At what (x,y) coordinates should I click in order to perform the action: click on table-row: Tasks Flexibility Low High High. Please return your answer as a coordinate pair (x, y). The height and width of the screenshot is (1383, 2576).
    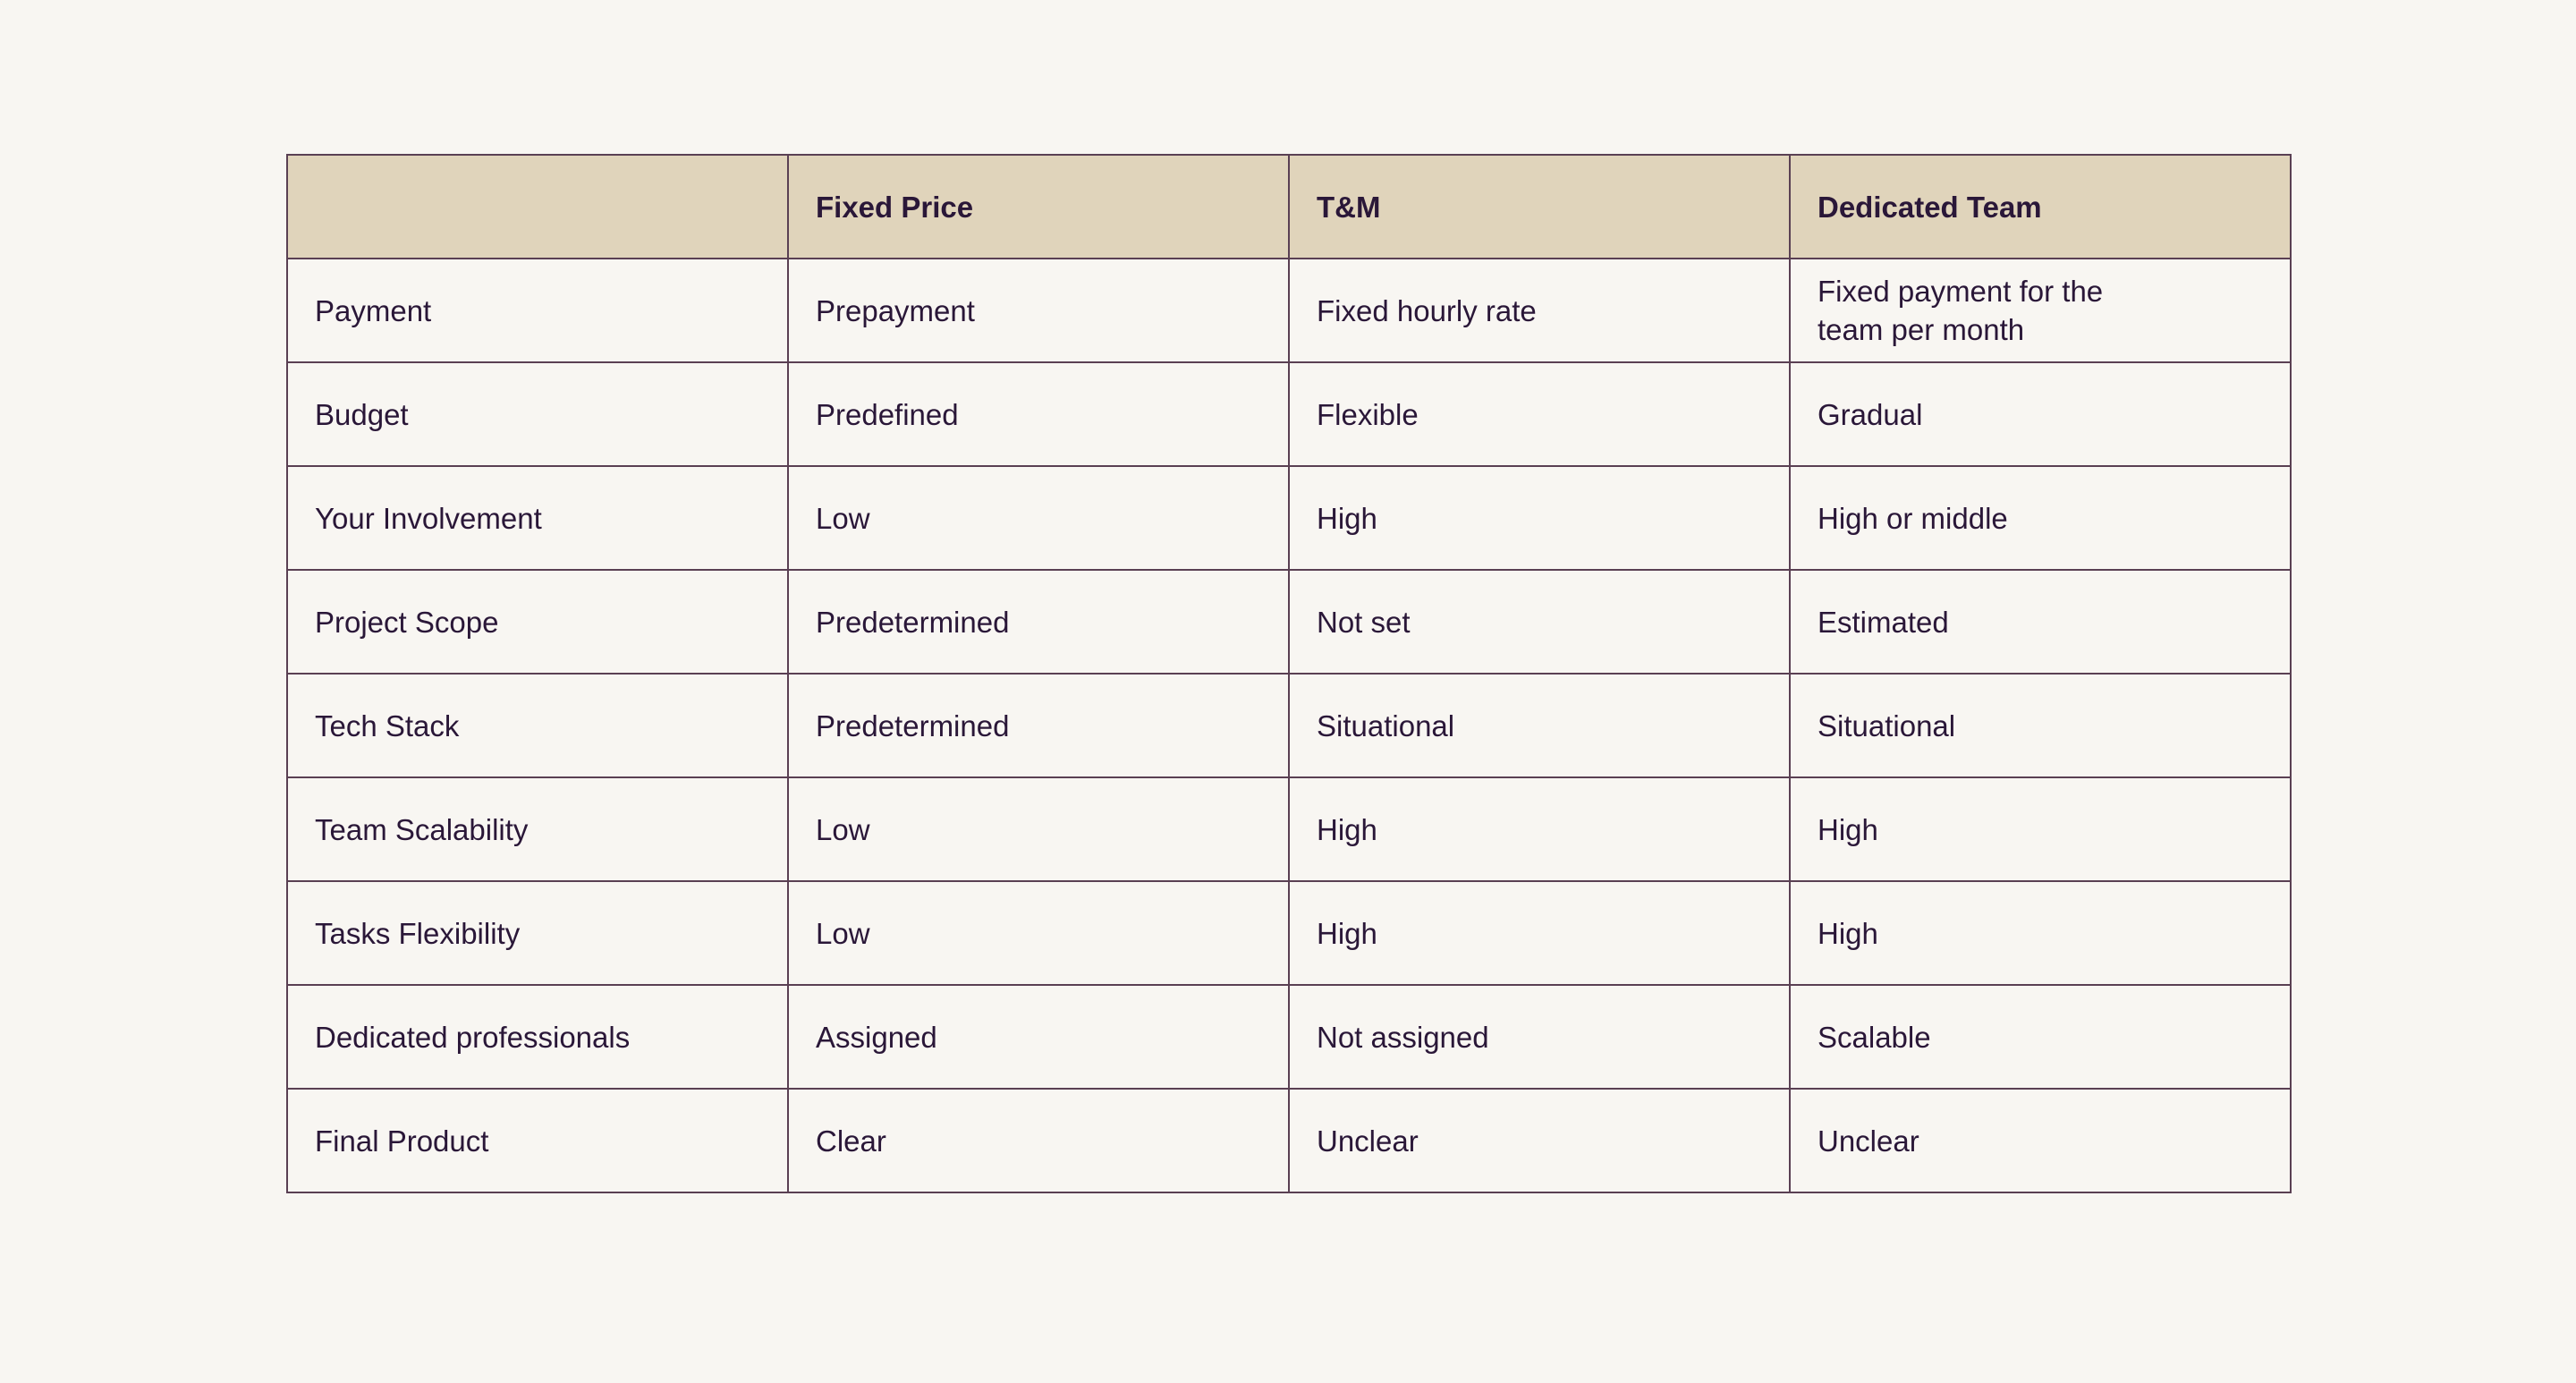
    Looking at the image, I should click on (1289, 933).